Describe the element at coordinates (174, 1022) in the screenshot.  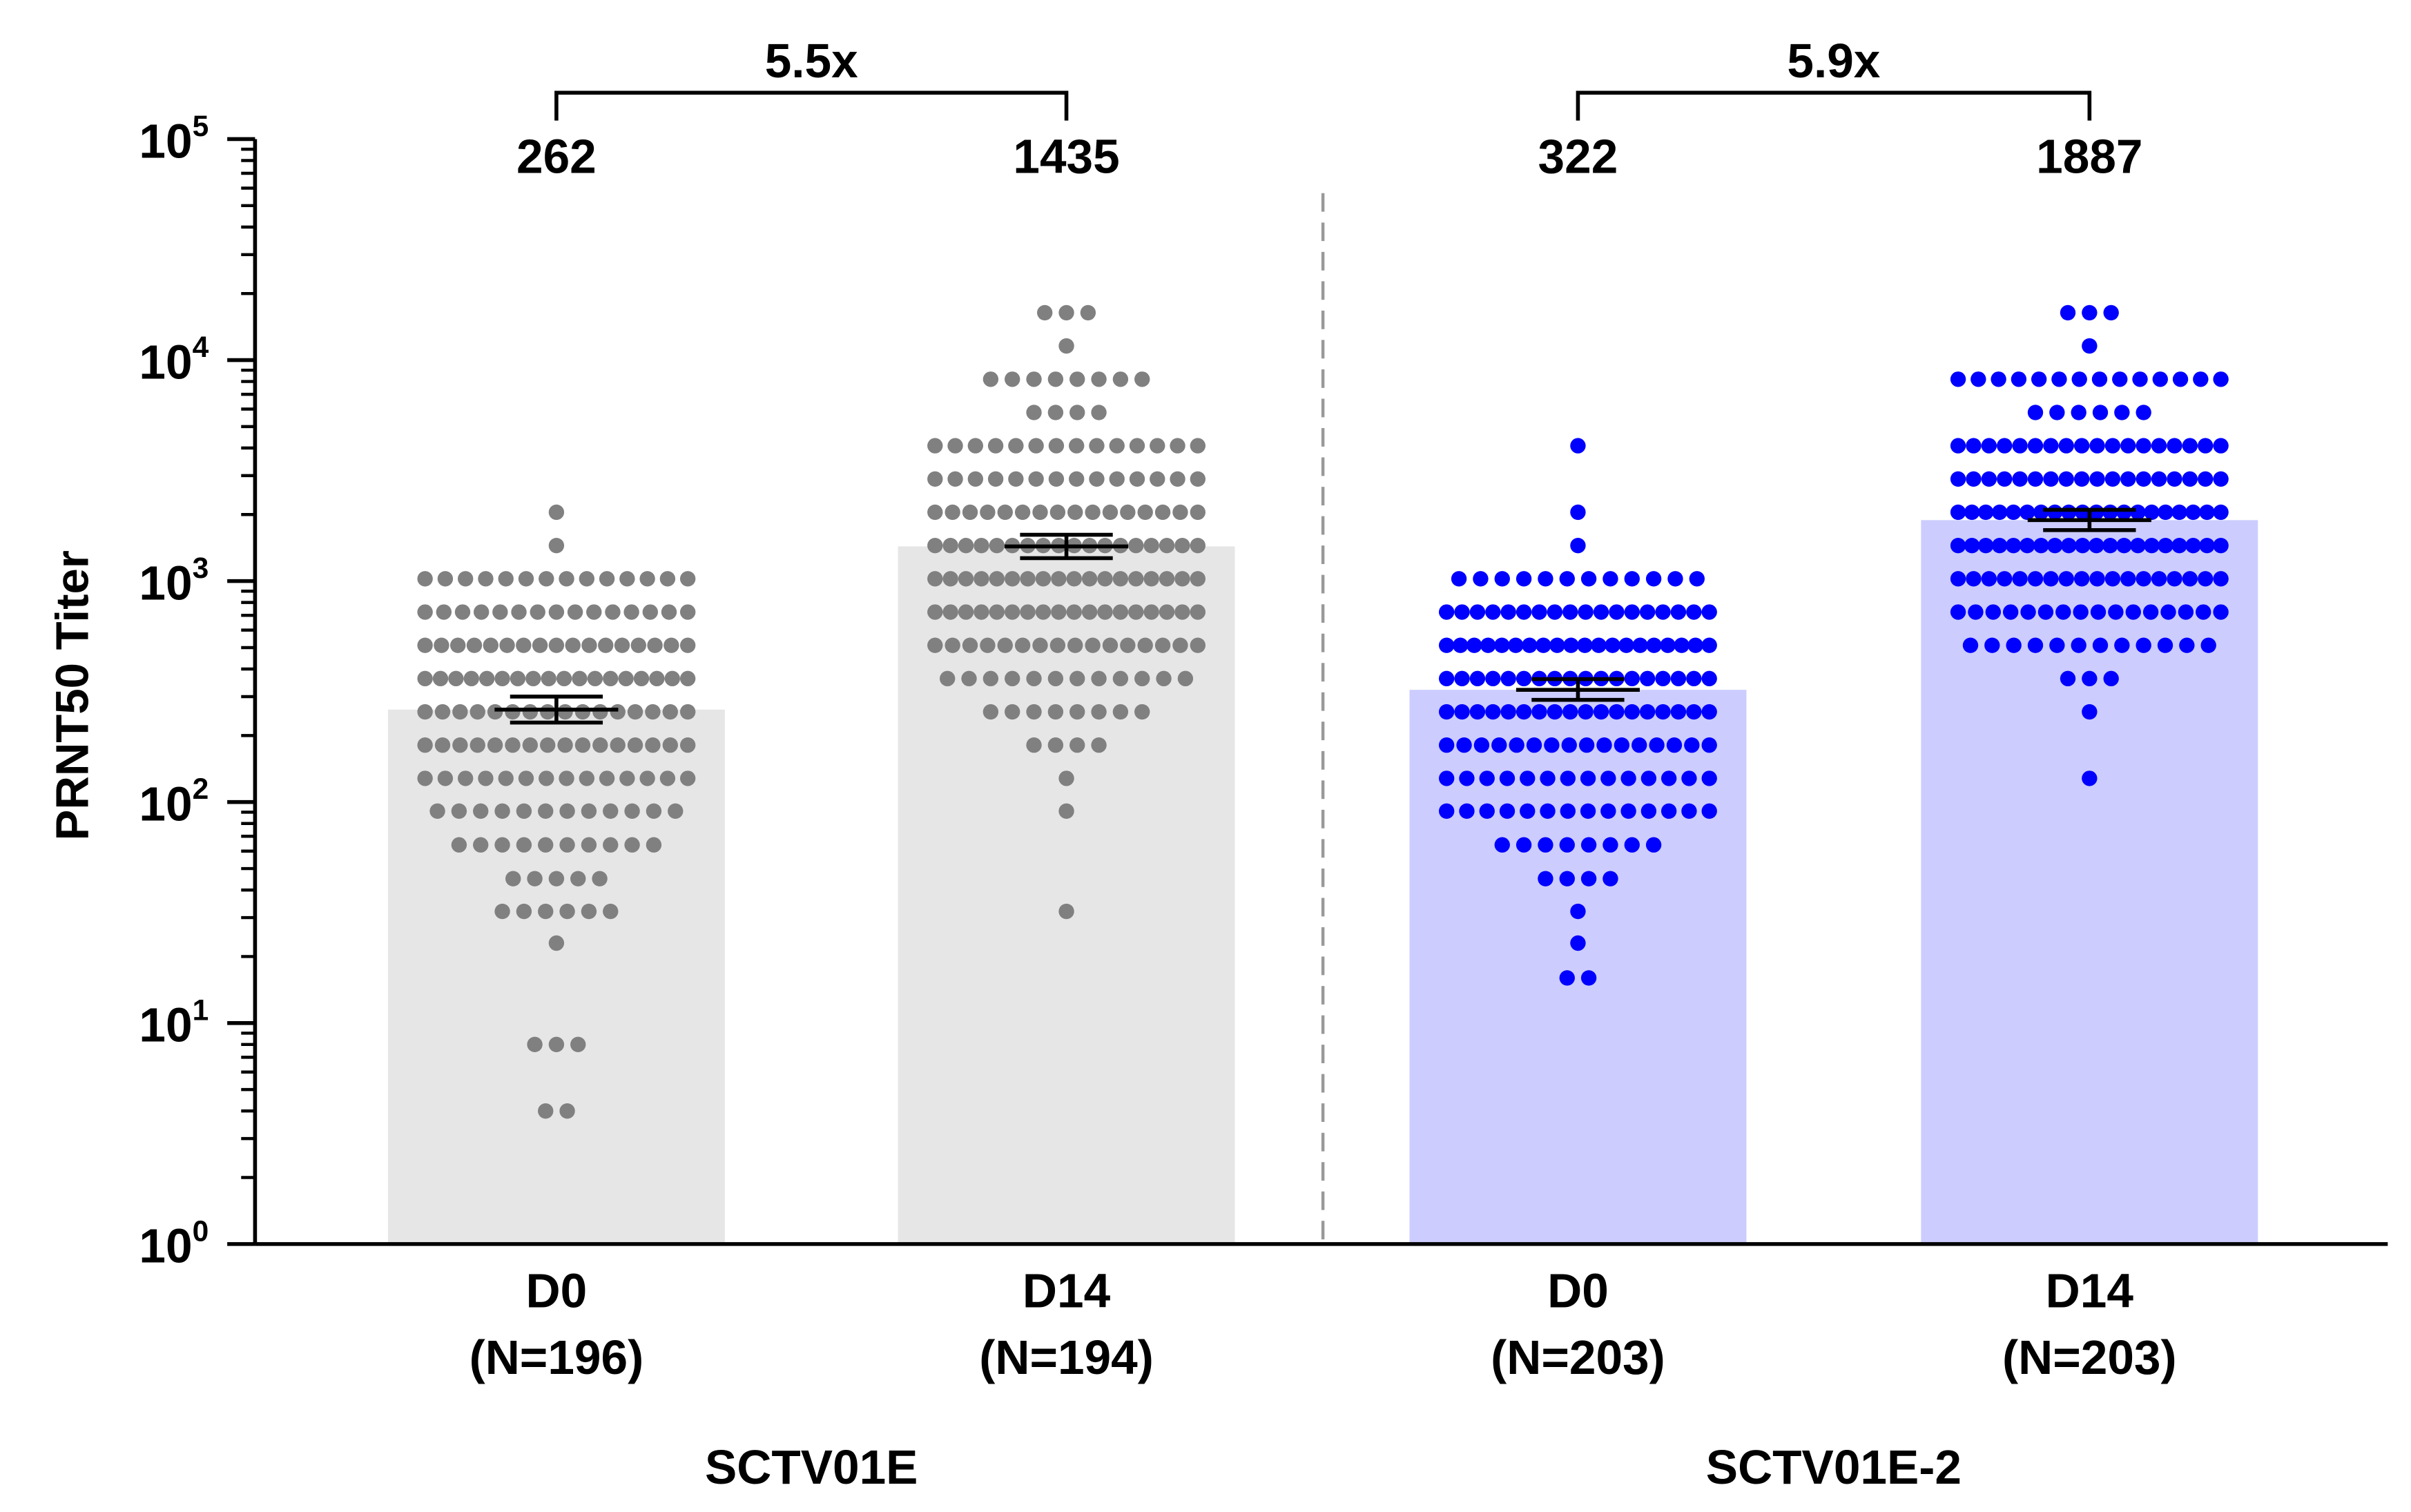
I see `y-tick-label: 10¹` at that location.